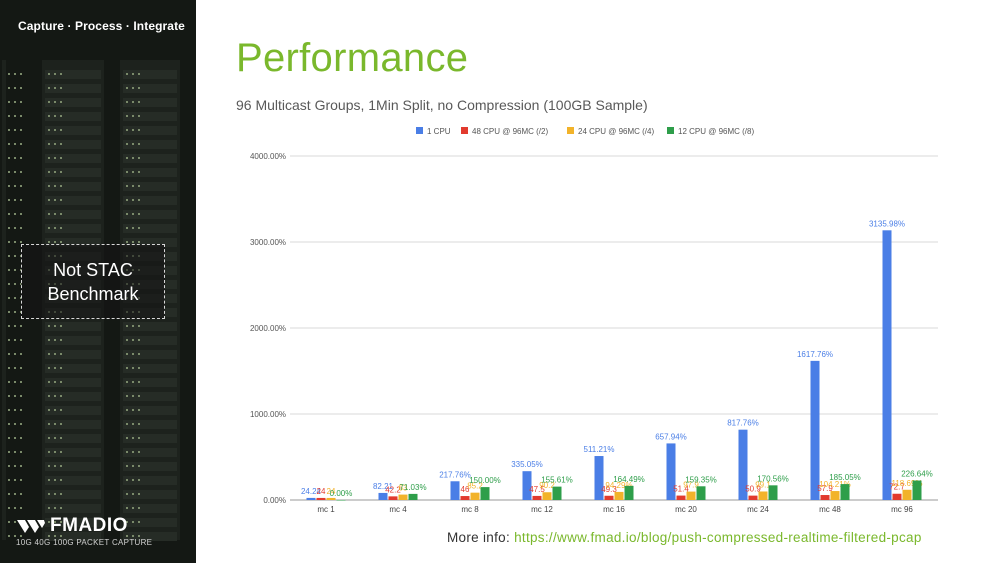  What do you see at coordinates (89, 525) in the screenshot?
I see `brand-name: FMADIO` at bounding box center [89, 525].